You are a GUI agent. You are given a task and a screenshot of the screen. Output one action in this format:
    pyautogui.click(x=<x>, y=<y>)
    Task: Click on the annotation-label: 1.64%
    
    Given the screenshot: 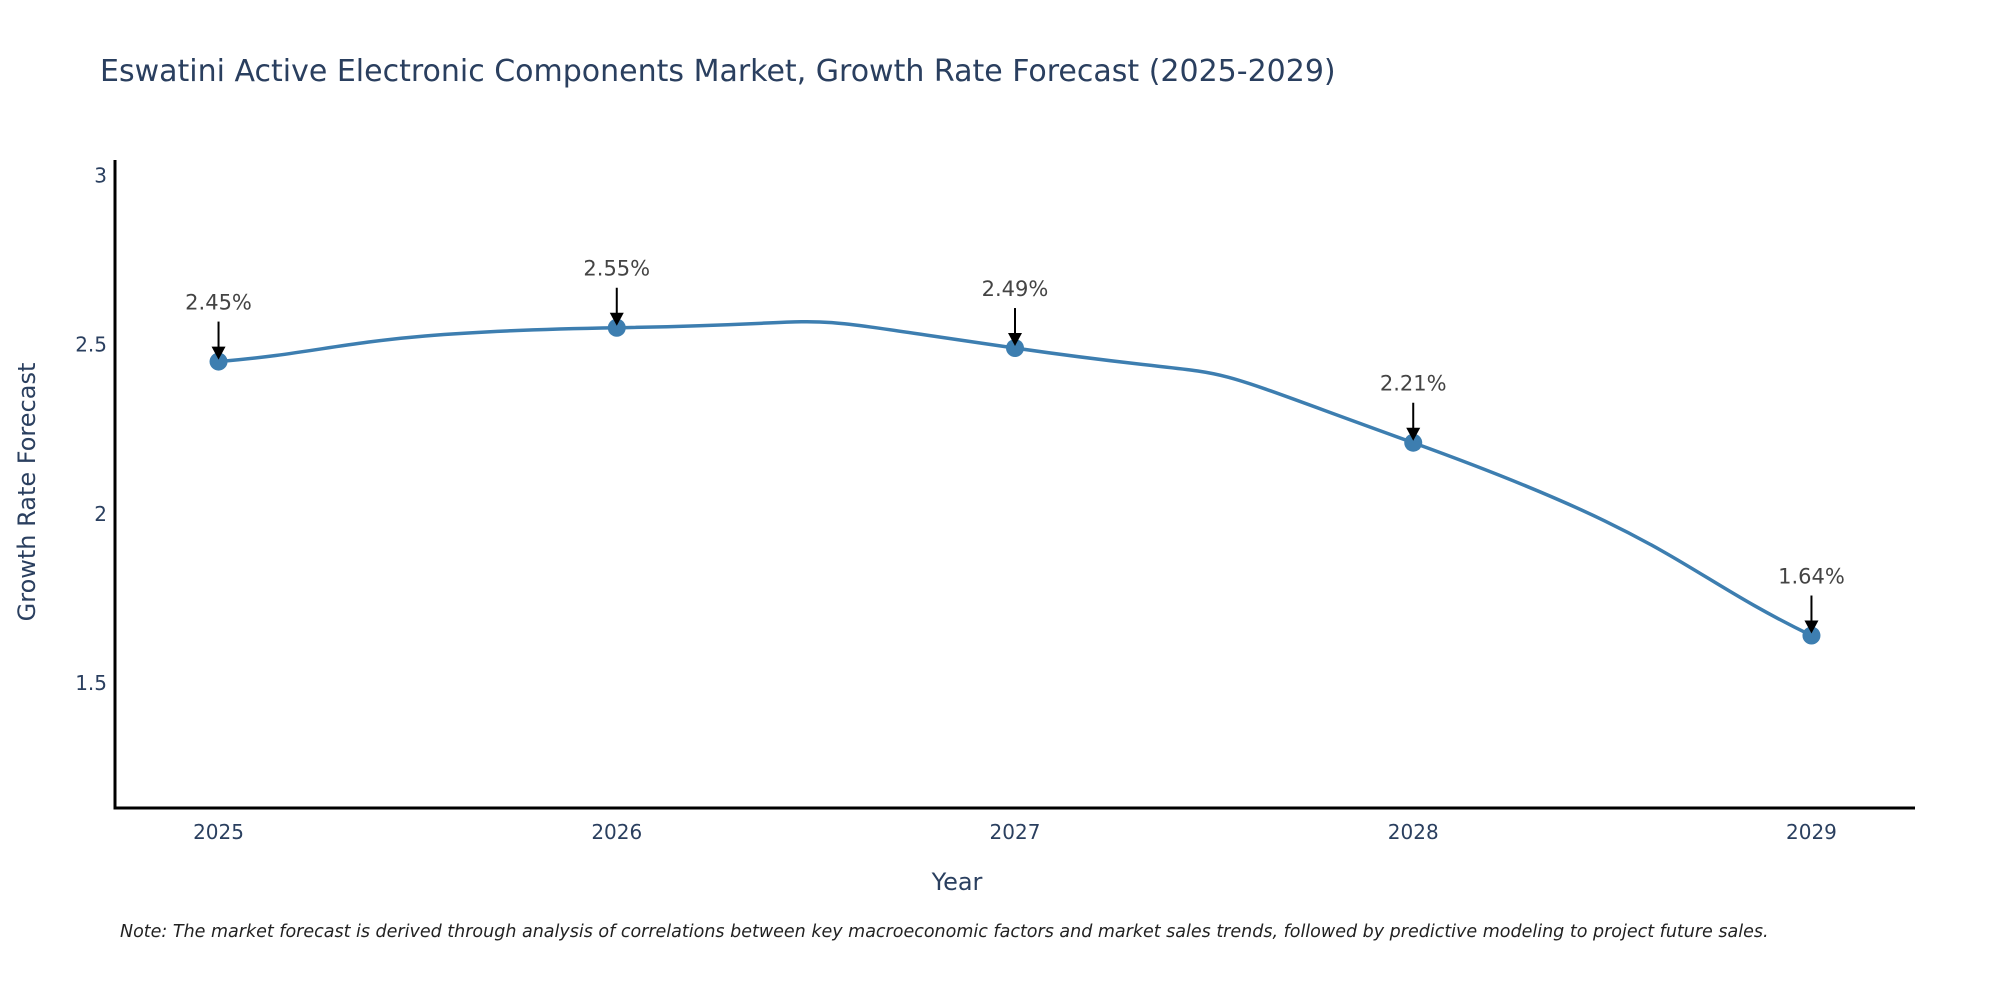 What is the action you would take?
    pyautogui.click(x=1811, y=577)
    